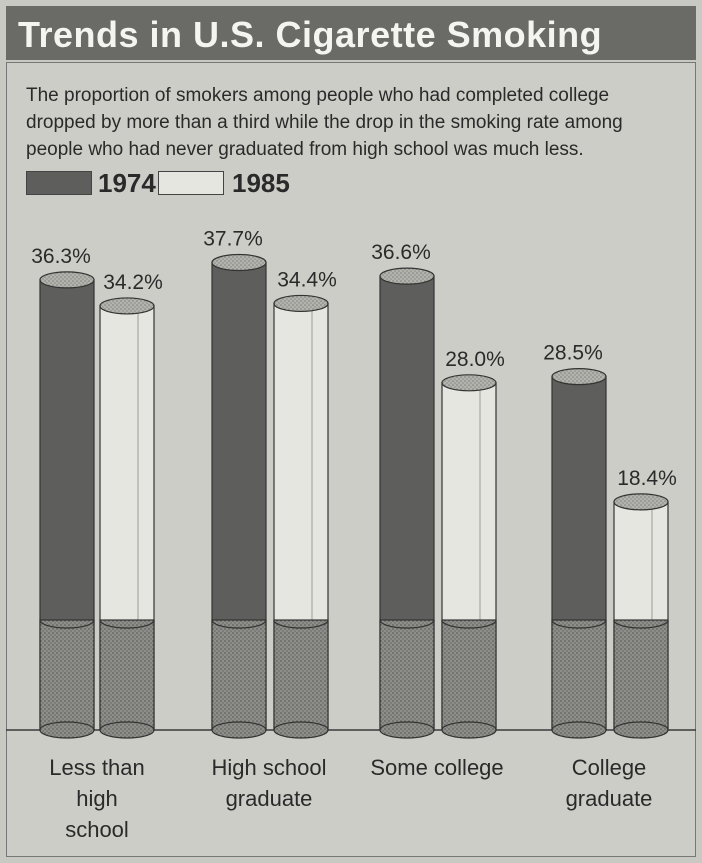  Describe the element at coordinates (269, 783) in the screenshot. I see `category-label-1: High school graduate` at that location.